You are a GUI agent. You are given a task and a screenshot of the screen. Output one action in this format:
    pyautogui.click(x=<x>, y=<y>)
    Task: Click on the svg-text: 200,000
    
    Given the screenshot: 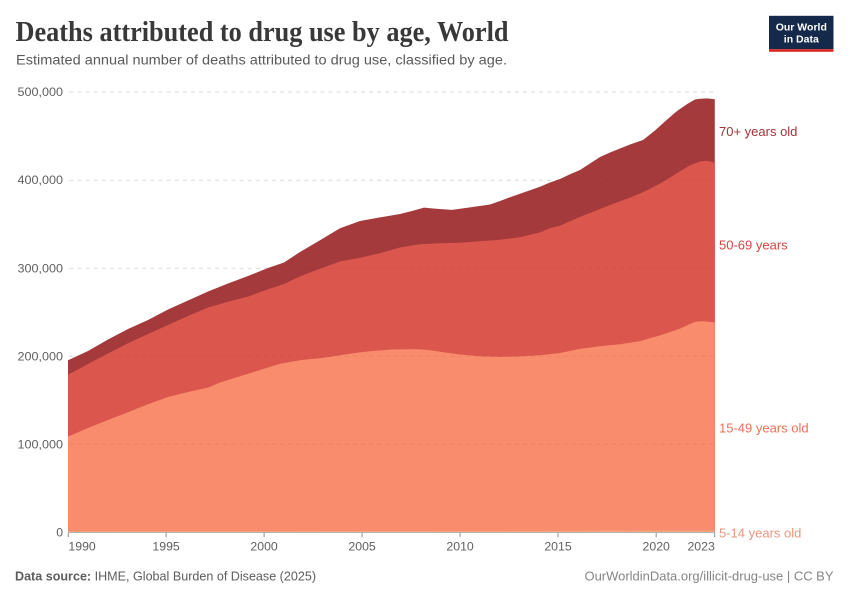 What is the action you would take?
    pyautogui.click(x=41, y=356)
    